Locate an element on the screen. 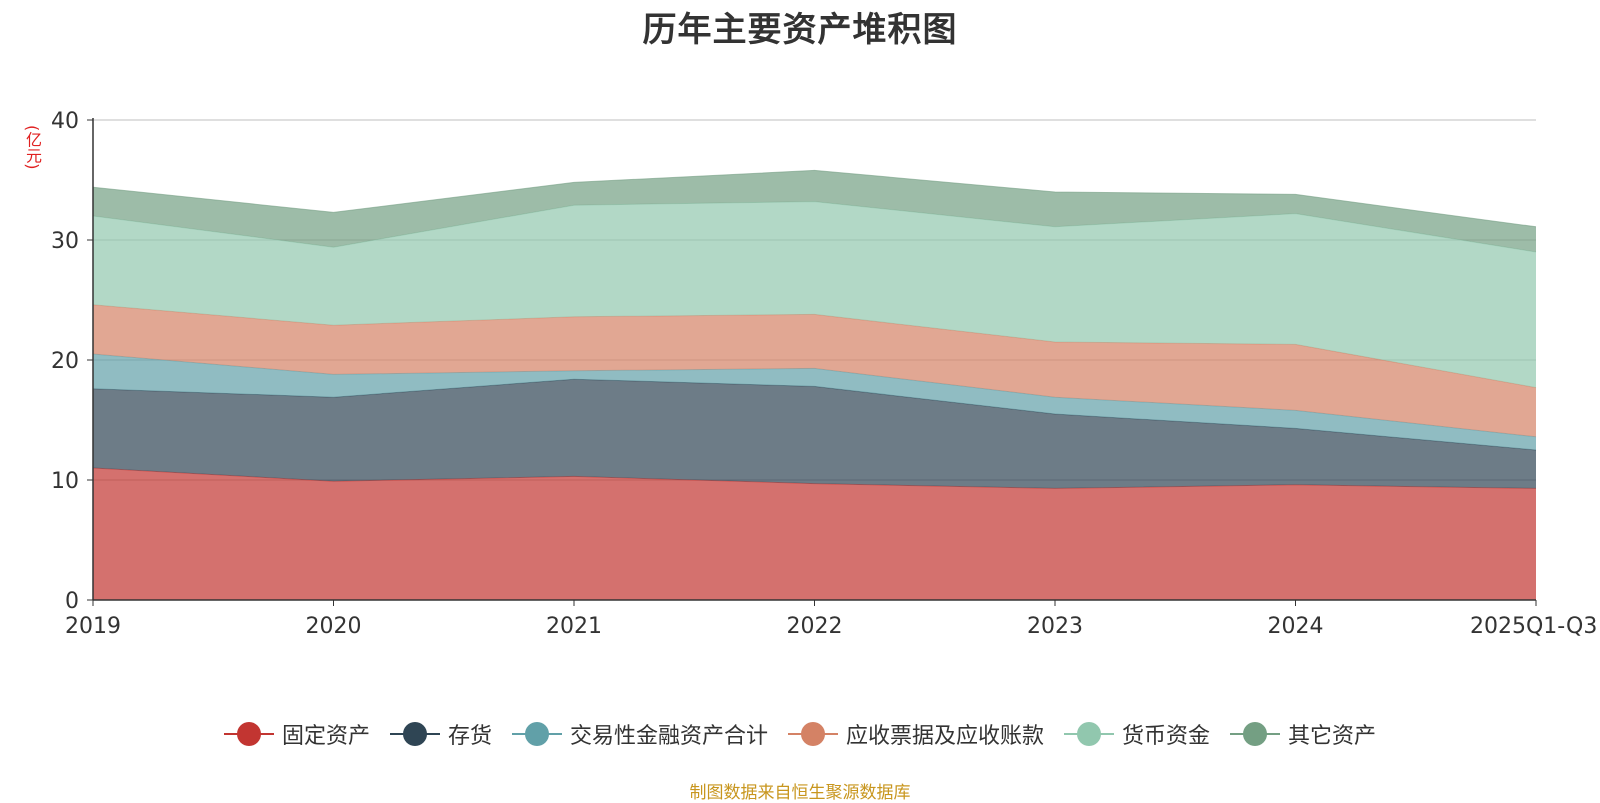 This screenshot has width=1600, height=803. area-存货 is located at coordinates (814, 434).